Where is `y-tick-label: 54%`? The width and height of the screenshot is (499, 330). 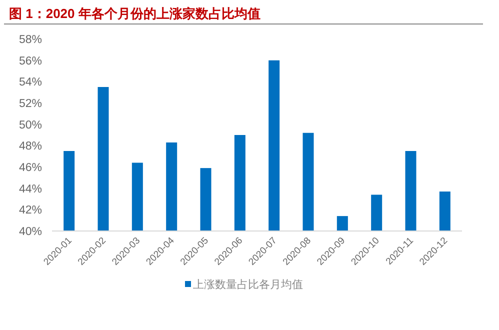
y-tick-label: 54% is located at coordinates (30, 82).